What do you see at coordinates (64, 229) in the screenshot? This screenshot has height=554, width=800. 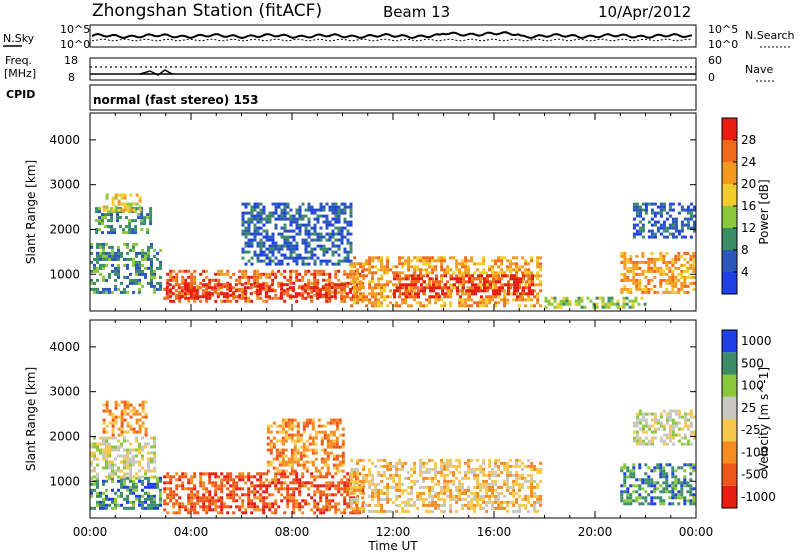 I see `y-tick-label: 2000` at bounding box center [64, 229].